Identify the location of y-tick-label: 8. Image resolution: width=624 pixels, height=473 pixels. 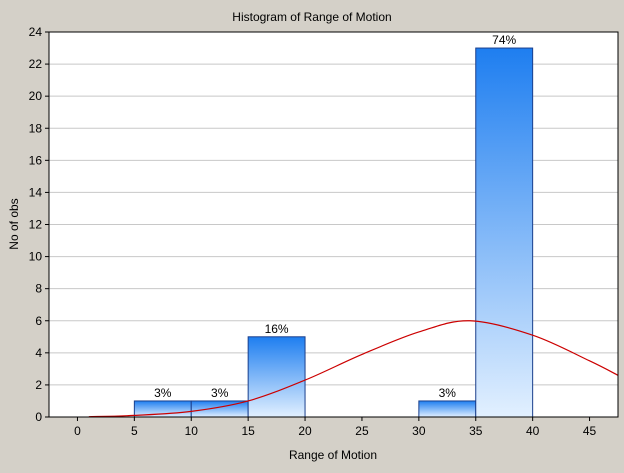
(38, 289).